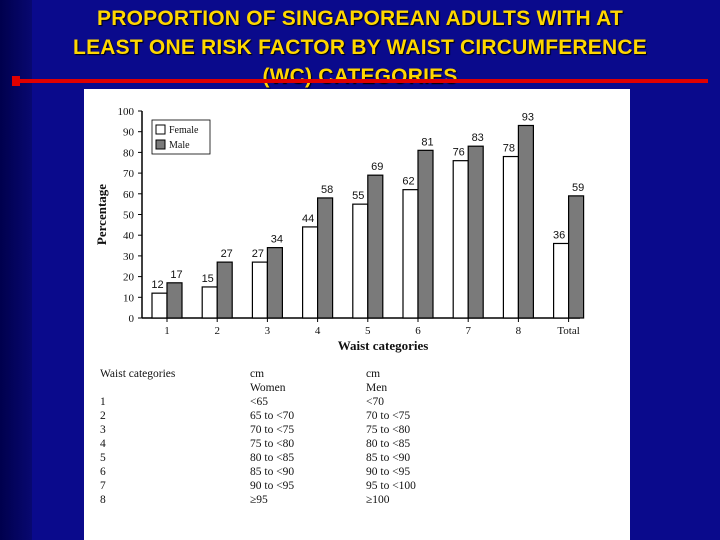  Describe the element at coordinates (277, 240) in the screenshot. I see `data-label-male: 34` at that location.